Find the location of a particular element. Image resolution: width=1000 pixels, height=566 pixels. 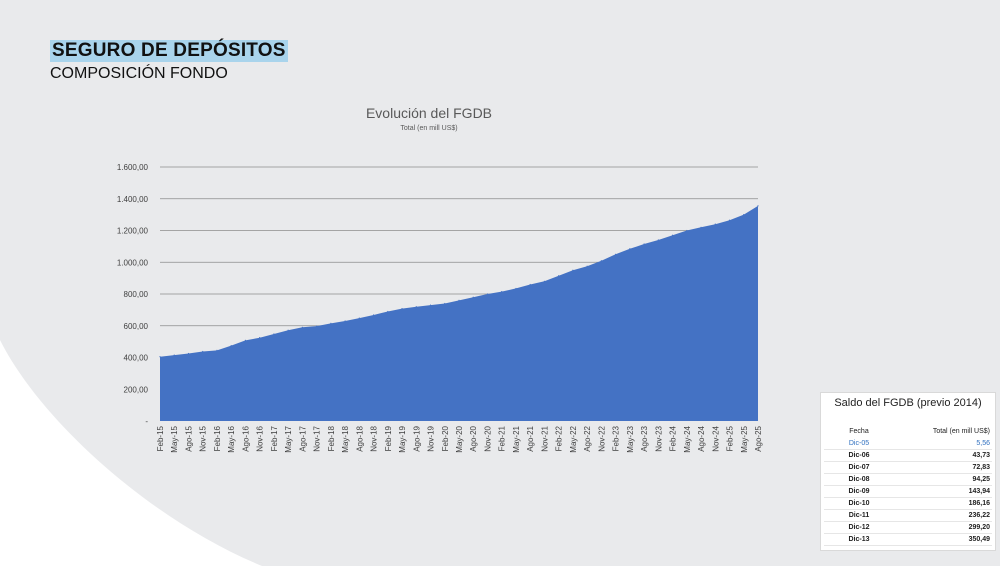

y-tick-label: 1.000,00 is located at coordinates (133, 262).